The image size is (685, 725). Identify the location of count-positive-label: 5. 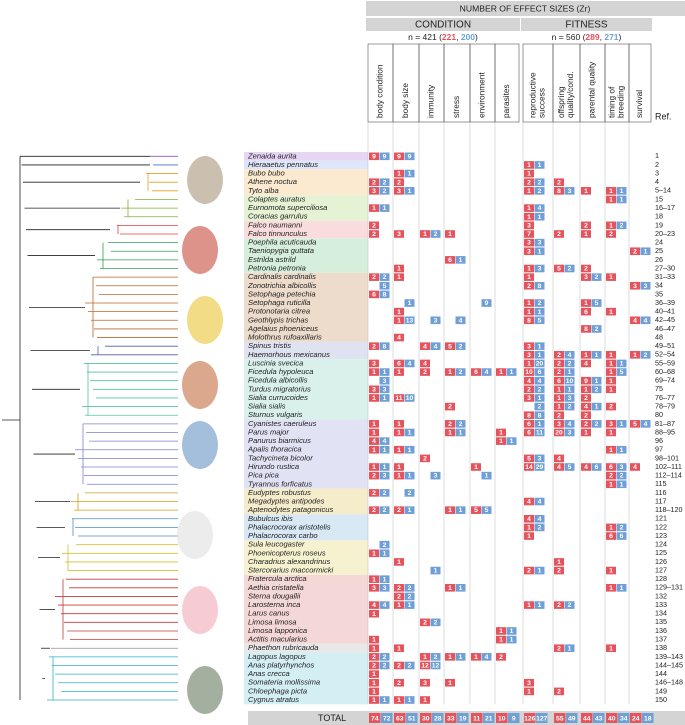
(529, 458).